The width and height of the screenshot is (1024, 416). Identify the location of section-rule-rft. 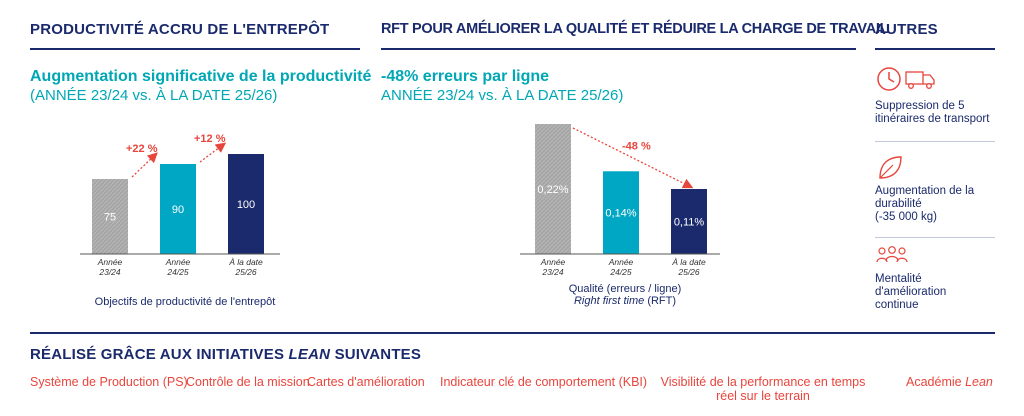
(618, 49).